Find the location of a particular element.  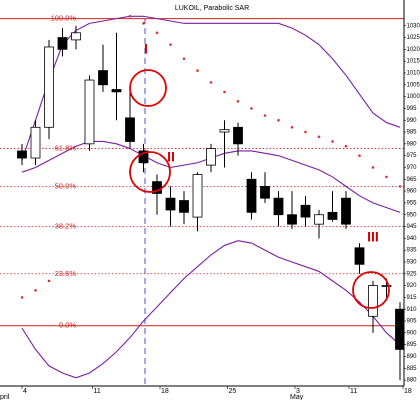

x-tick-label: 4 is located at coordinates (25, 391).